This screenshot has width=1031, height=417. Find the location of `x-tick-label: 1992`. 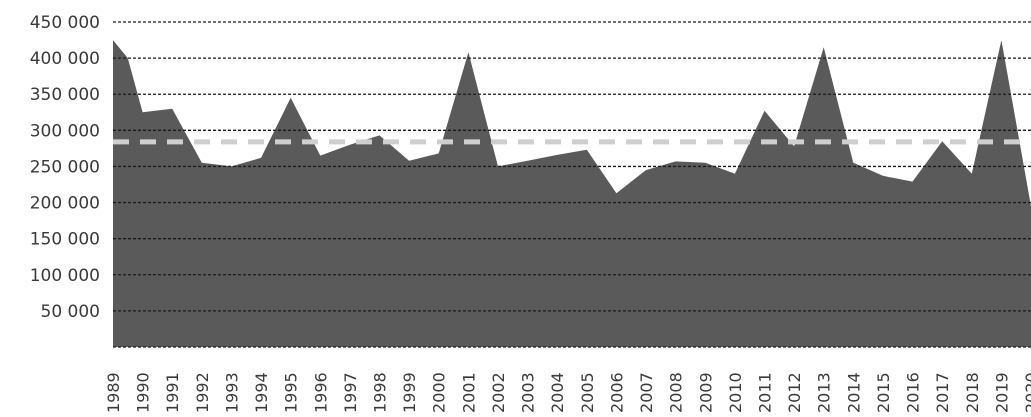

x-tick-label: 1992 is located at coordinates (202, 392).